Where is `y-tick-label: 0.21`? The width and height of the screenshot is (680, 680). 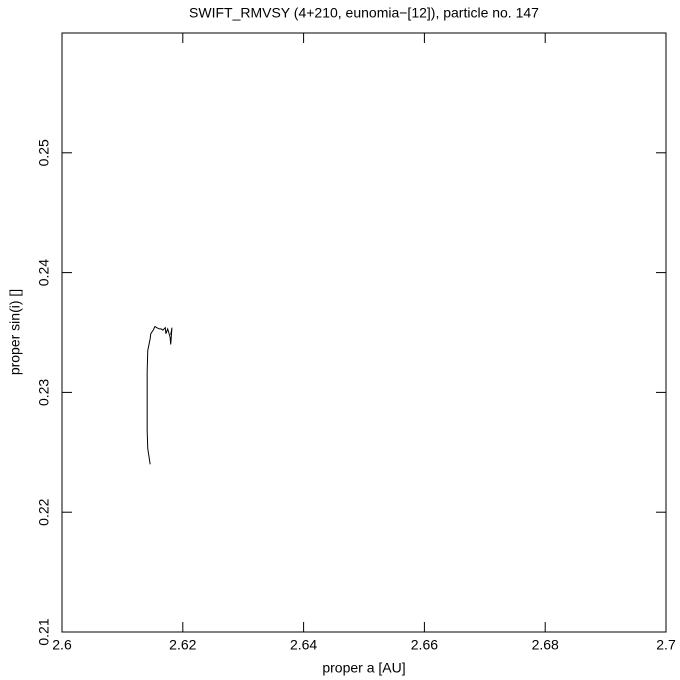
y-tick-label: 0.21 is located at coordinates (44, 631).